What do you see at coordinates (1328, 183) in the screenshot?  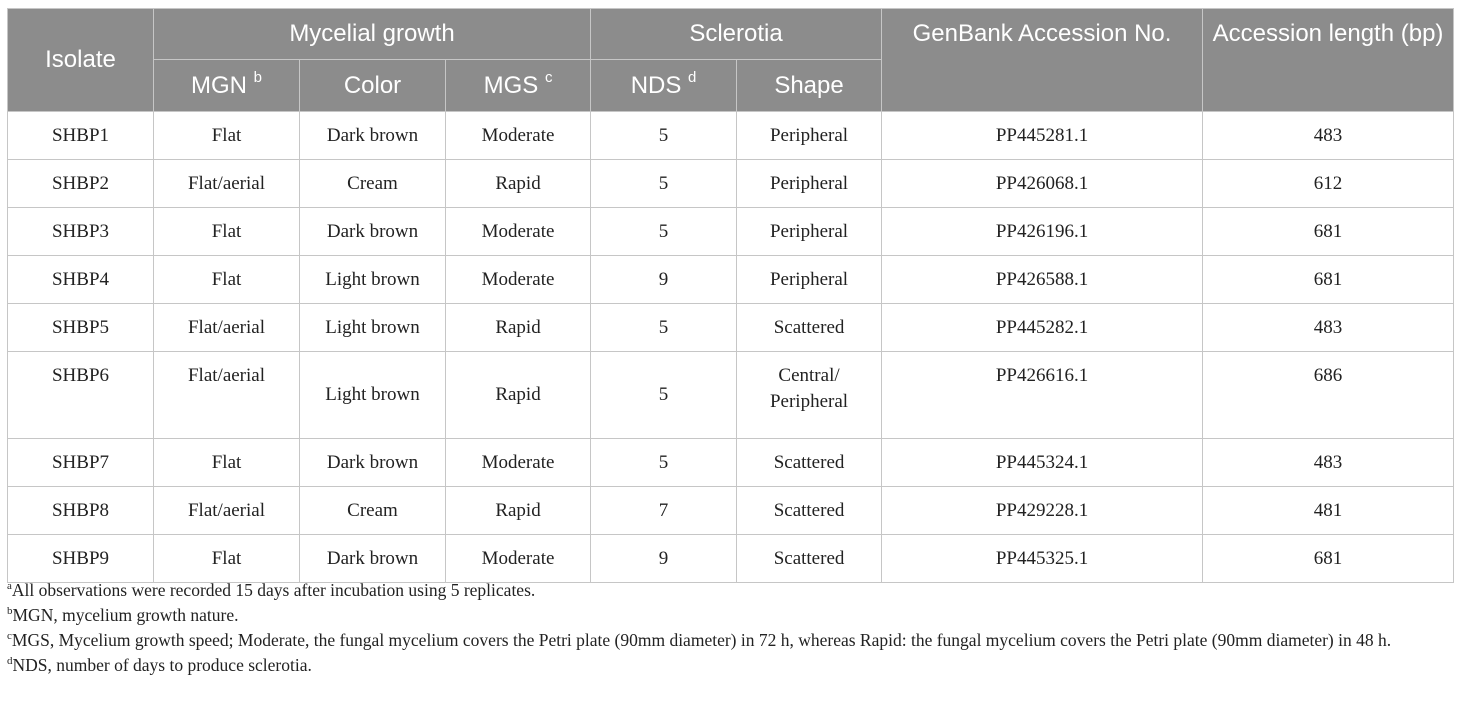 I see `cell-length: 612` at bounding box center [1328, 183].